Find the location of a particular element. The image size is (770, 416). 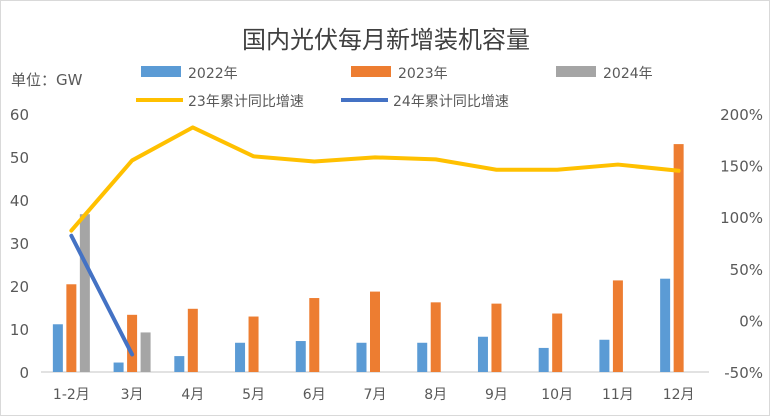

line-24年累计同比增速 is located at coordinates (102, 295).